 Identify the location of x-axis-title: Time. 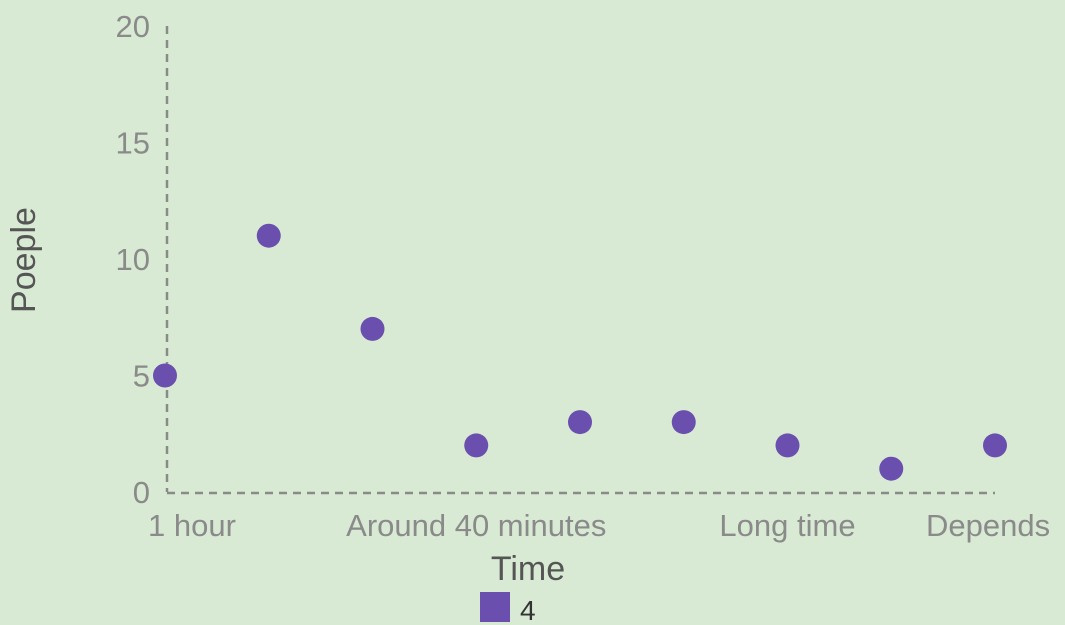
(528, 569).